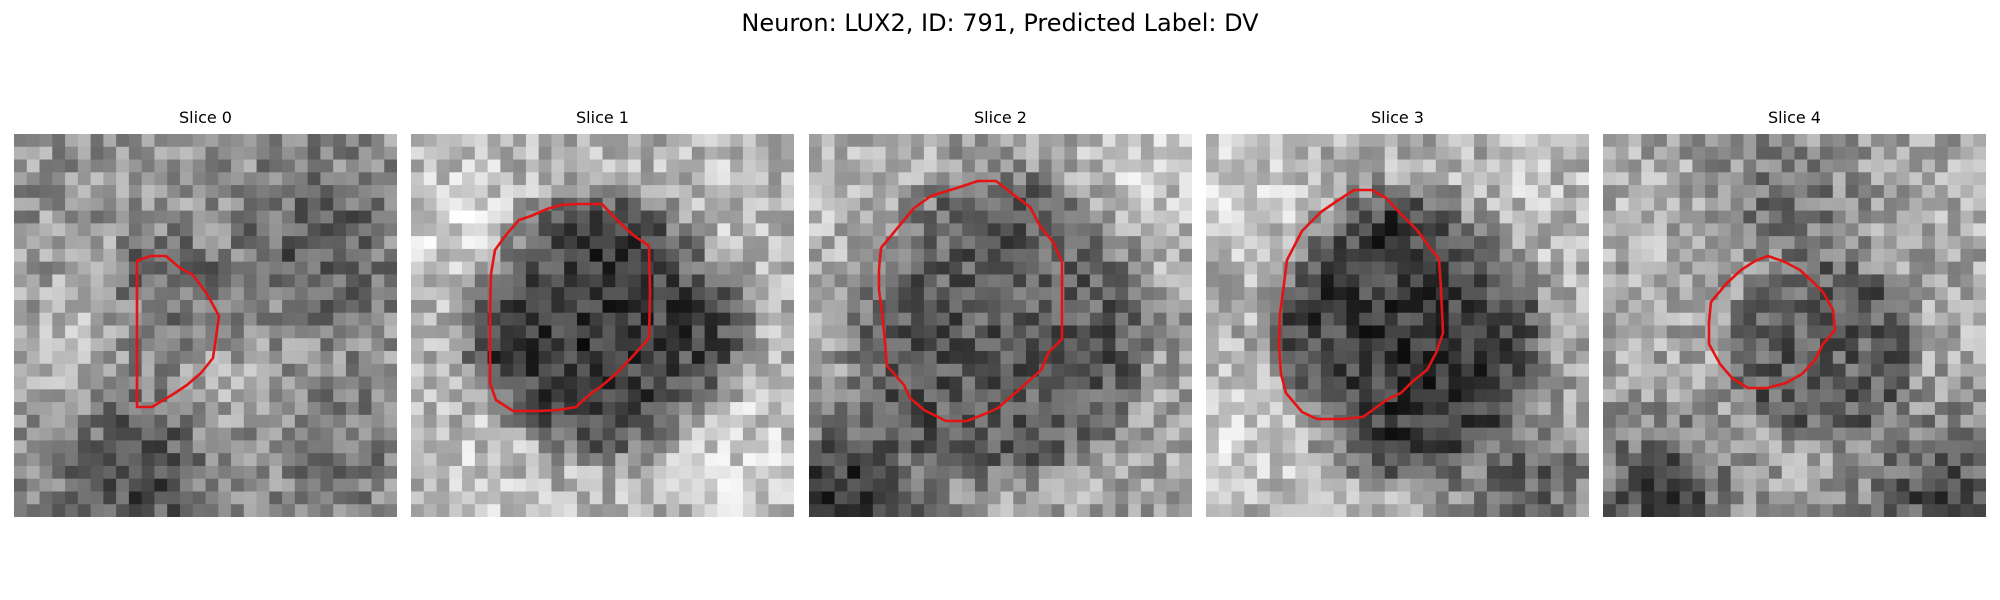  I want to click on slice-panel-4: Slice 4, so click(1794, 312).